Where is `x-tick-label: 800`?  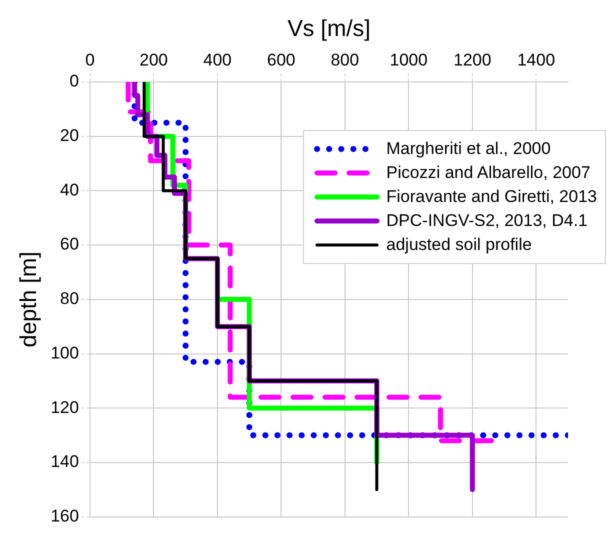 x-tick-label: 800 is located at coordinates (345, 60).